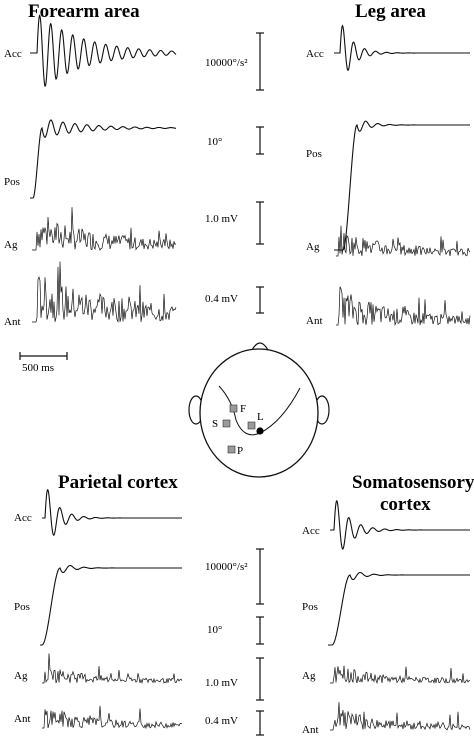 This screenshot has height=737, width=474. I want to click on title-somatosensory-line2: cortex, so click(405, 504).